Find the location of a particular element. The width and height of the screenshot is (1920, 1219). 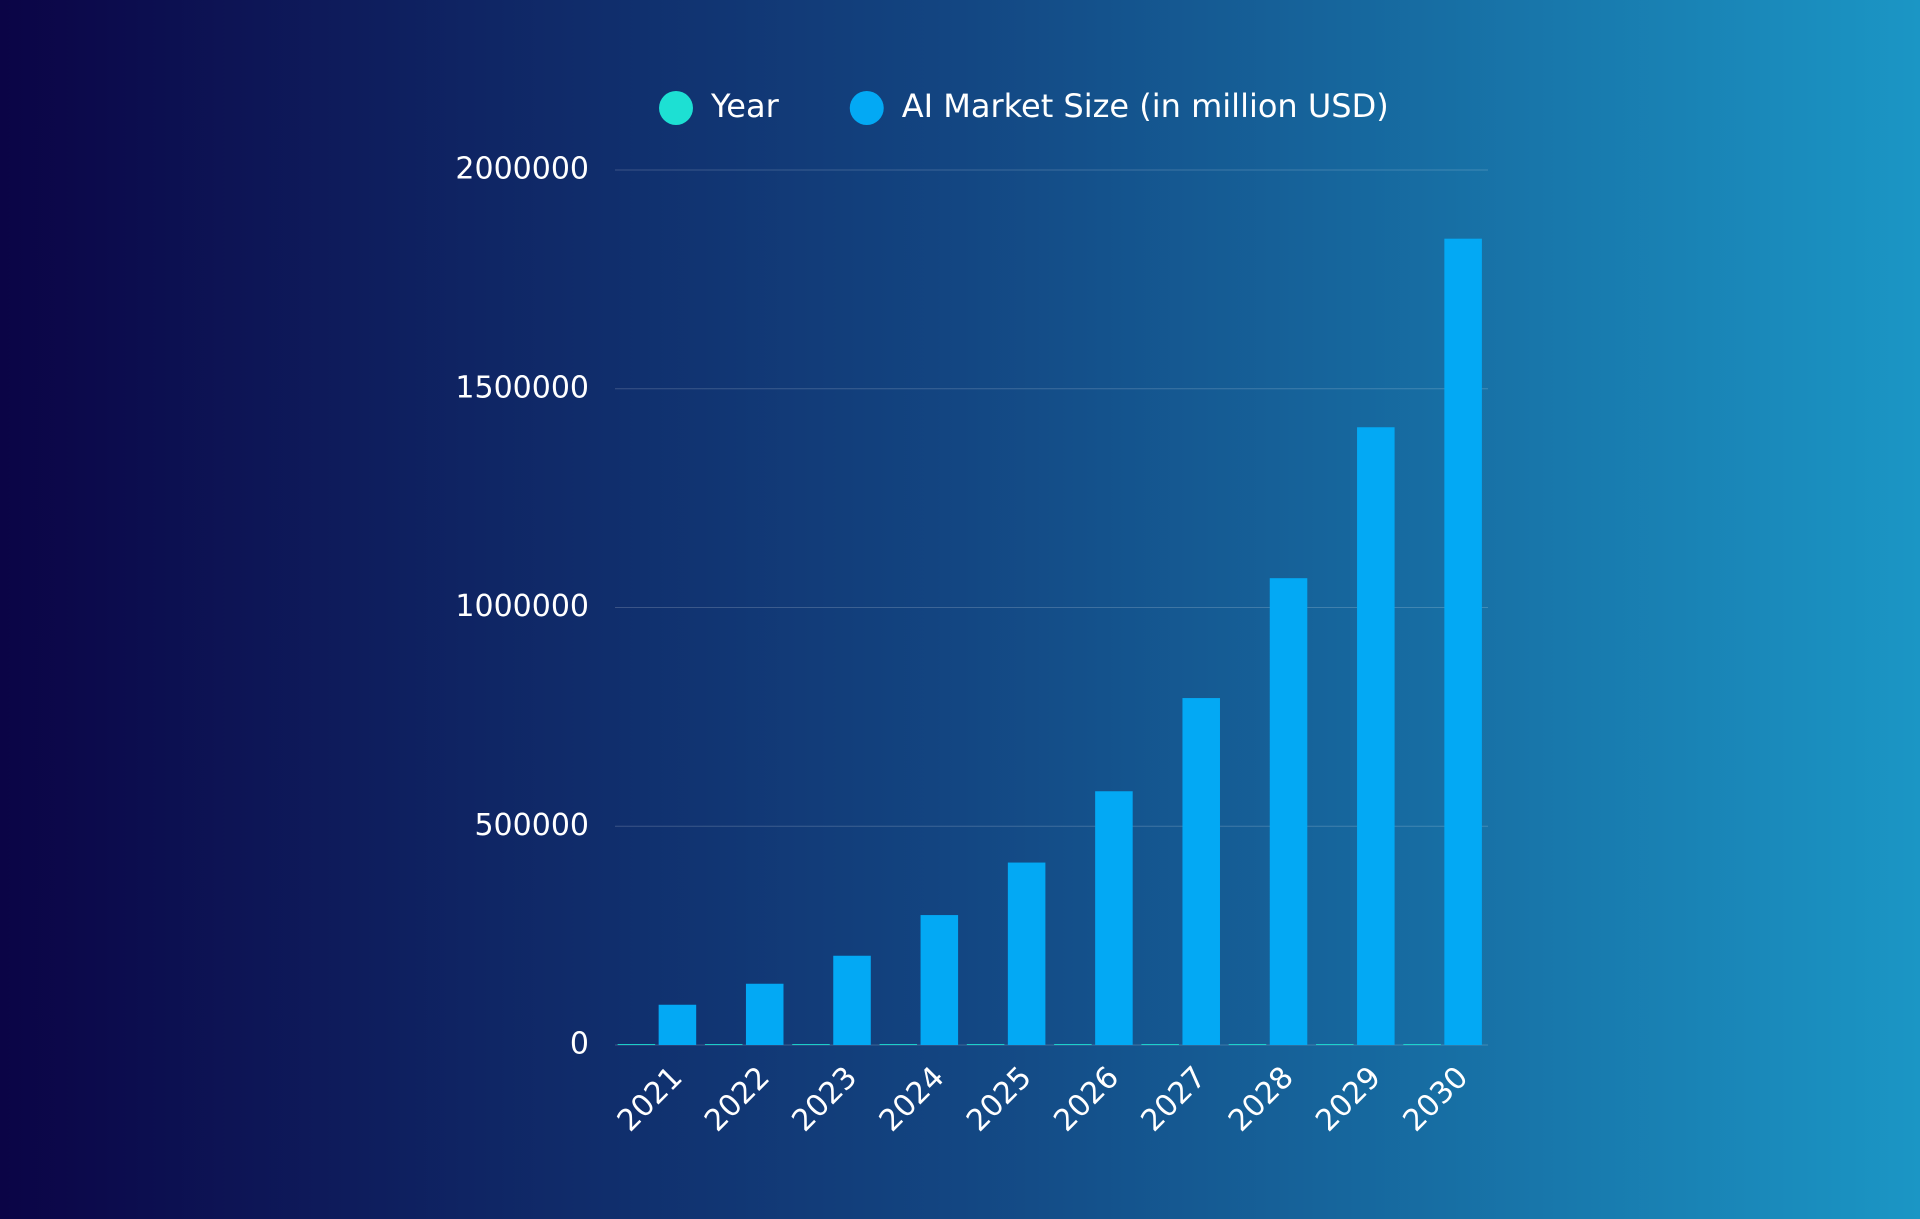

y-tick-label: 0 is located at coordinates (579, 1044).